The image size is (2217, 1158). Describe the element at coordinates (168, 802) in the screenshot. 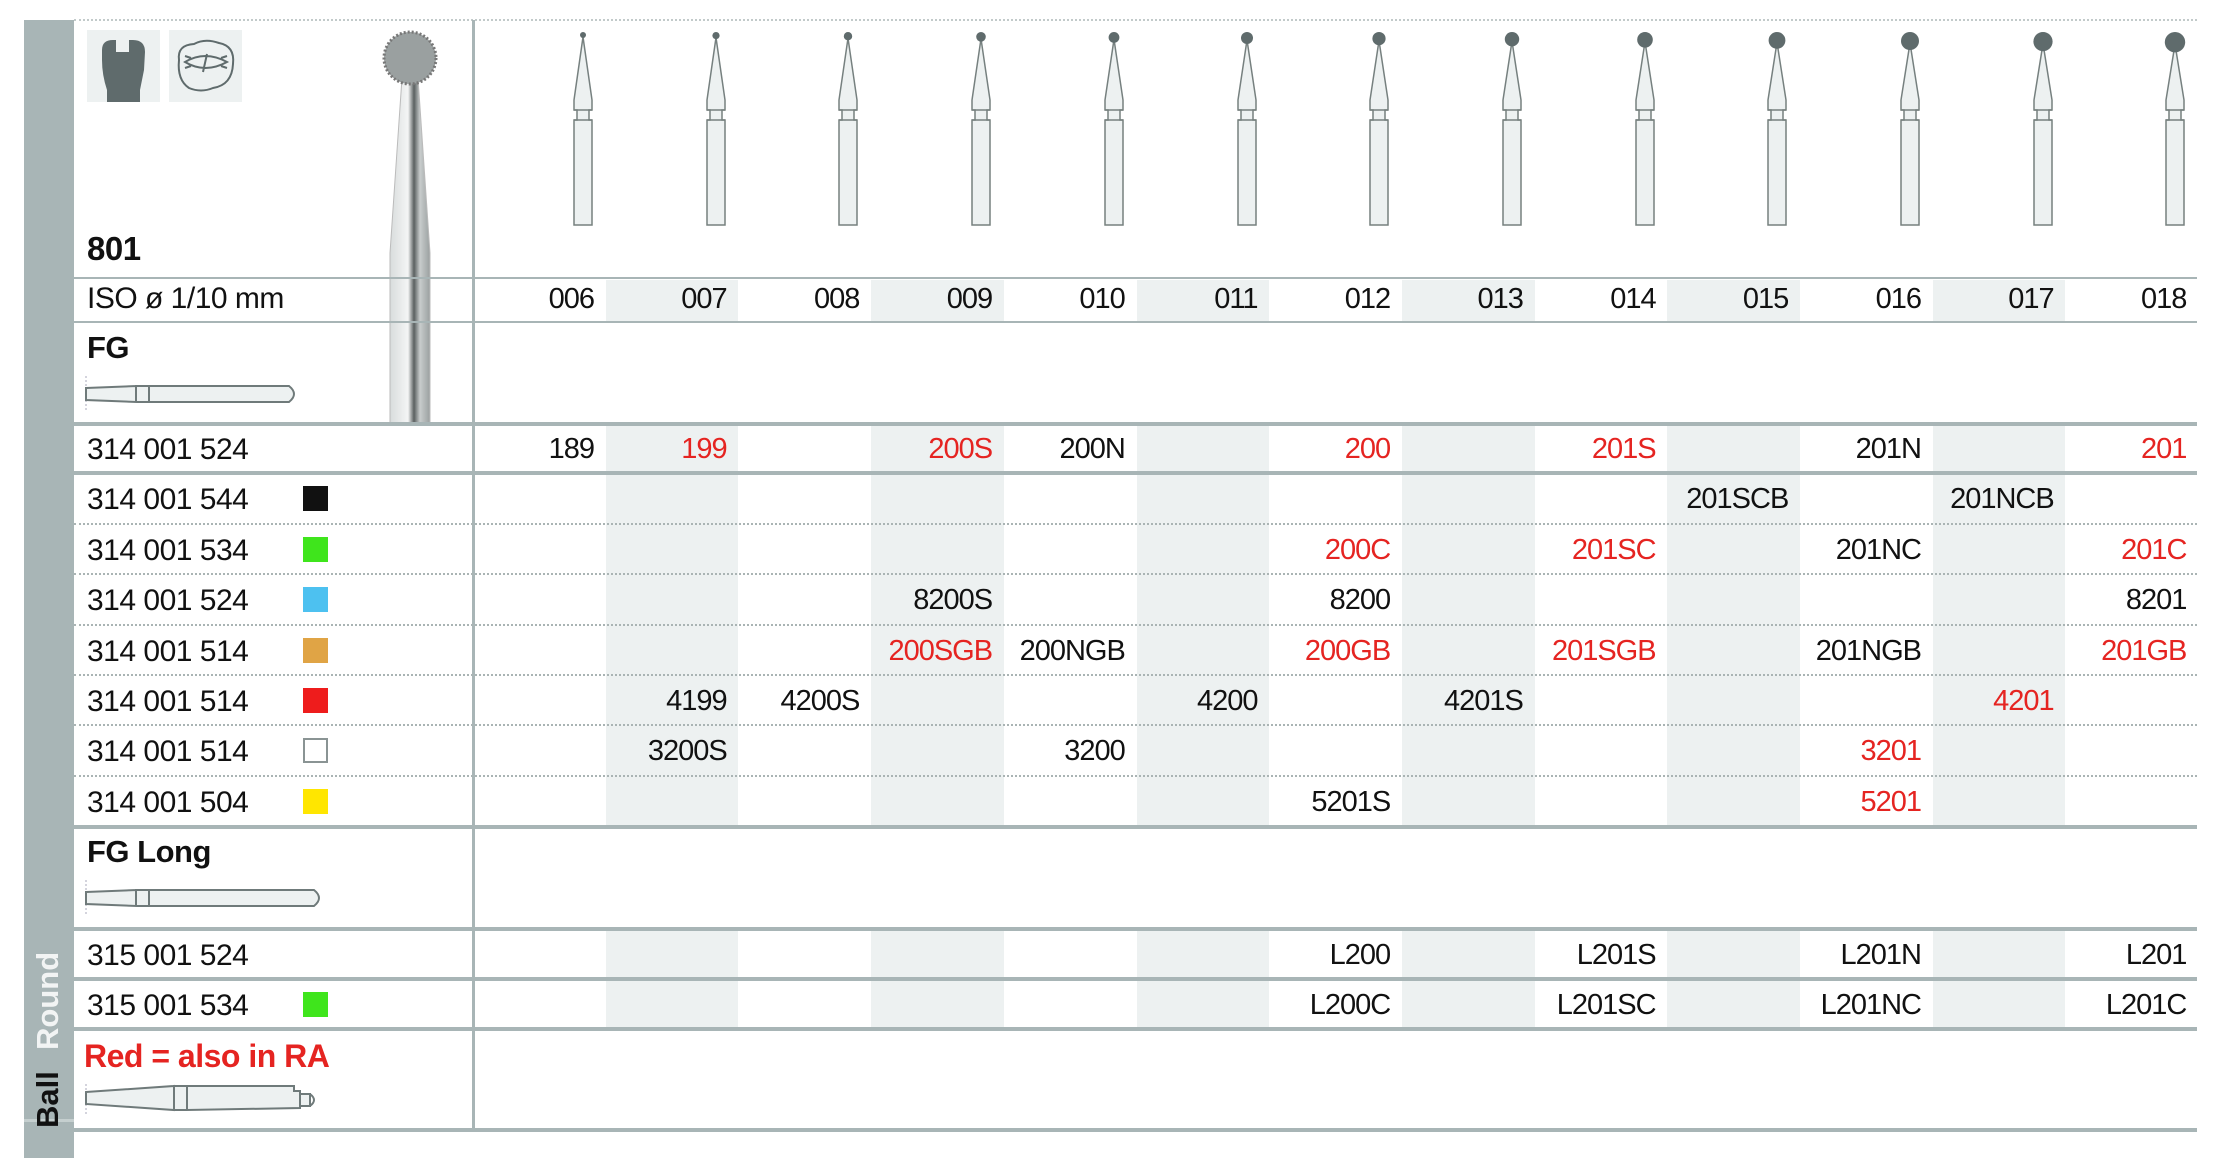

I see `order-code: 314 001 504` at that location.